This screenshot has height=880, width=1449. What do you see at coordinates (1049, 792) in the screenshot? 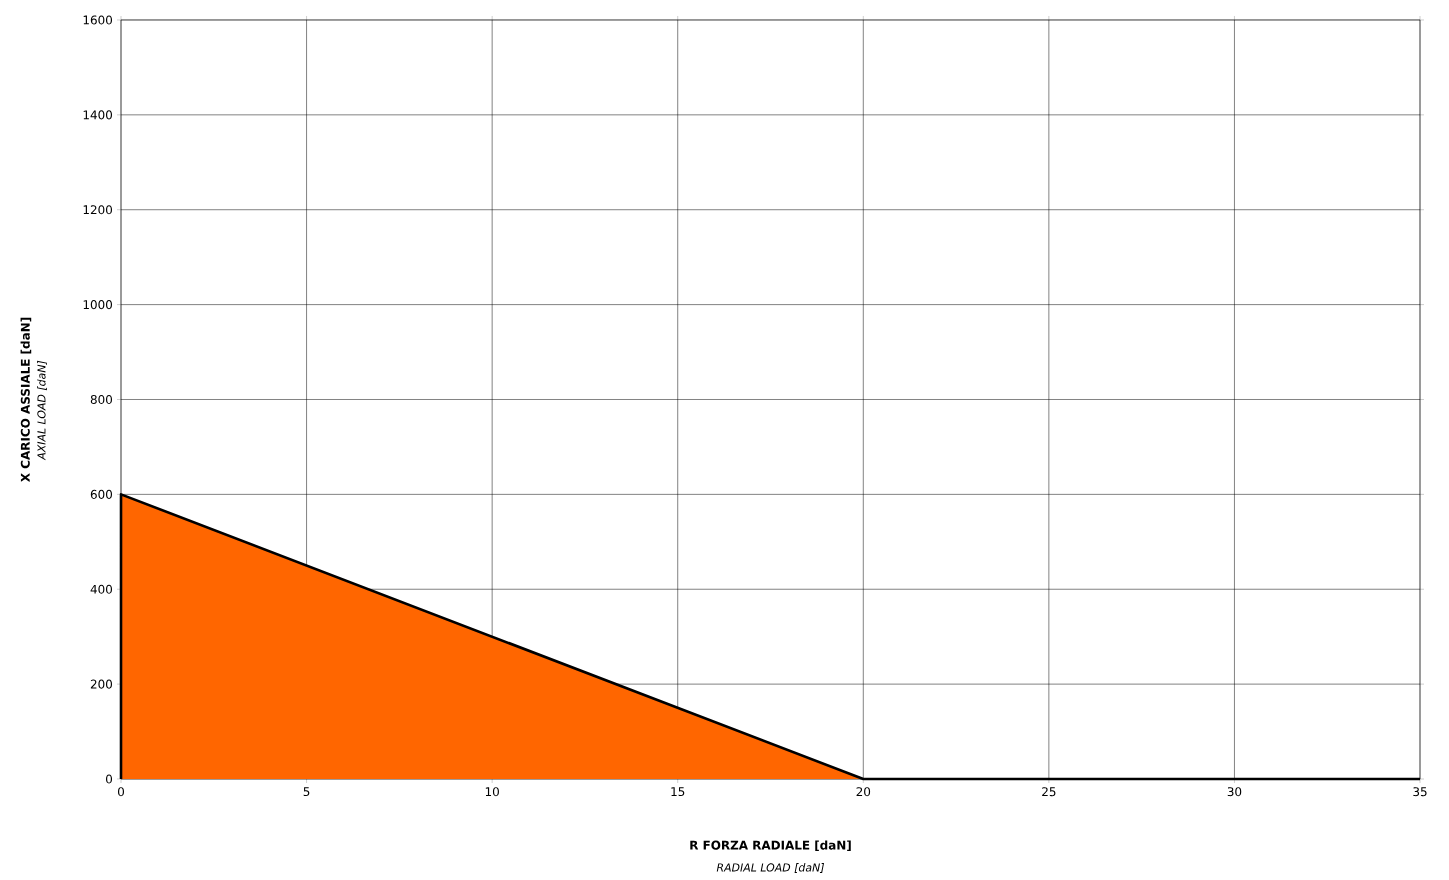
I see `x-tick-label: 25` at bounding box center [1049, 792].